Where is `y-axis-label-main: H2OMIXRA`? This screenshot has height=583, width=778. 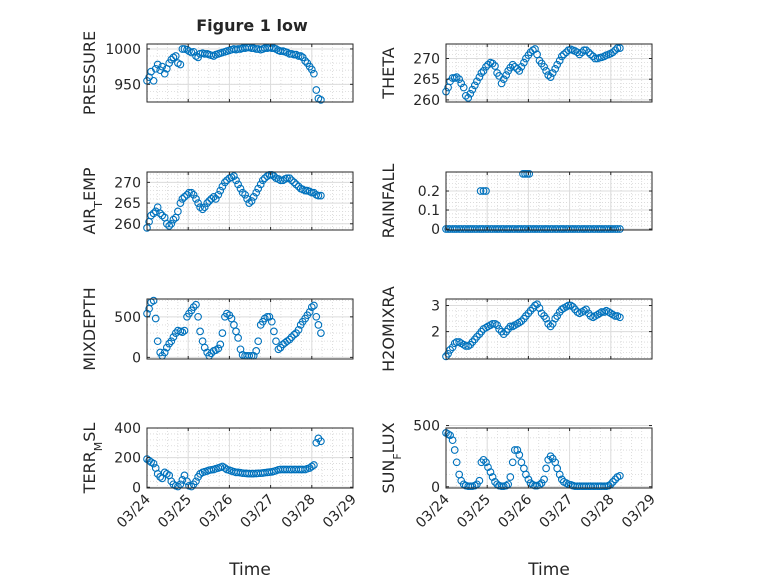
y-axis-label-main: H2OMIXRA is located at coordinates (388, 329).